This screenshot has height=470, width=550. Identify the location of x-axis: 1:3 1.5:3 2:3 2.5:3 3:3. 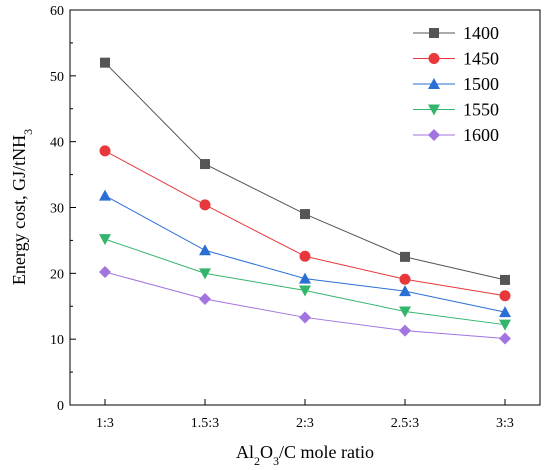
(305, 415).